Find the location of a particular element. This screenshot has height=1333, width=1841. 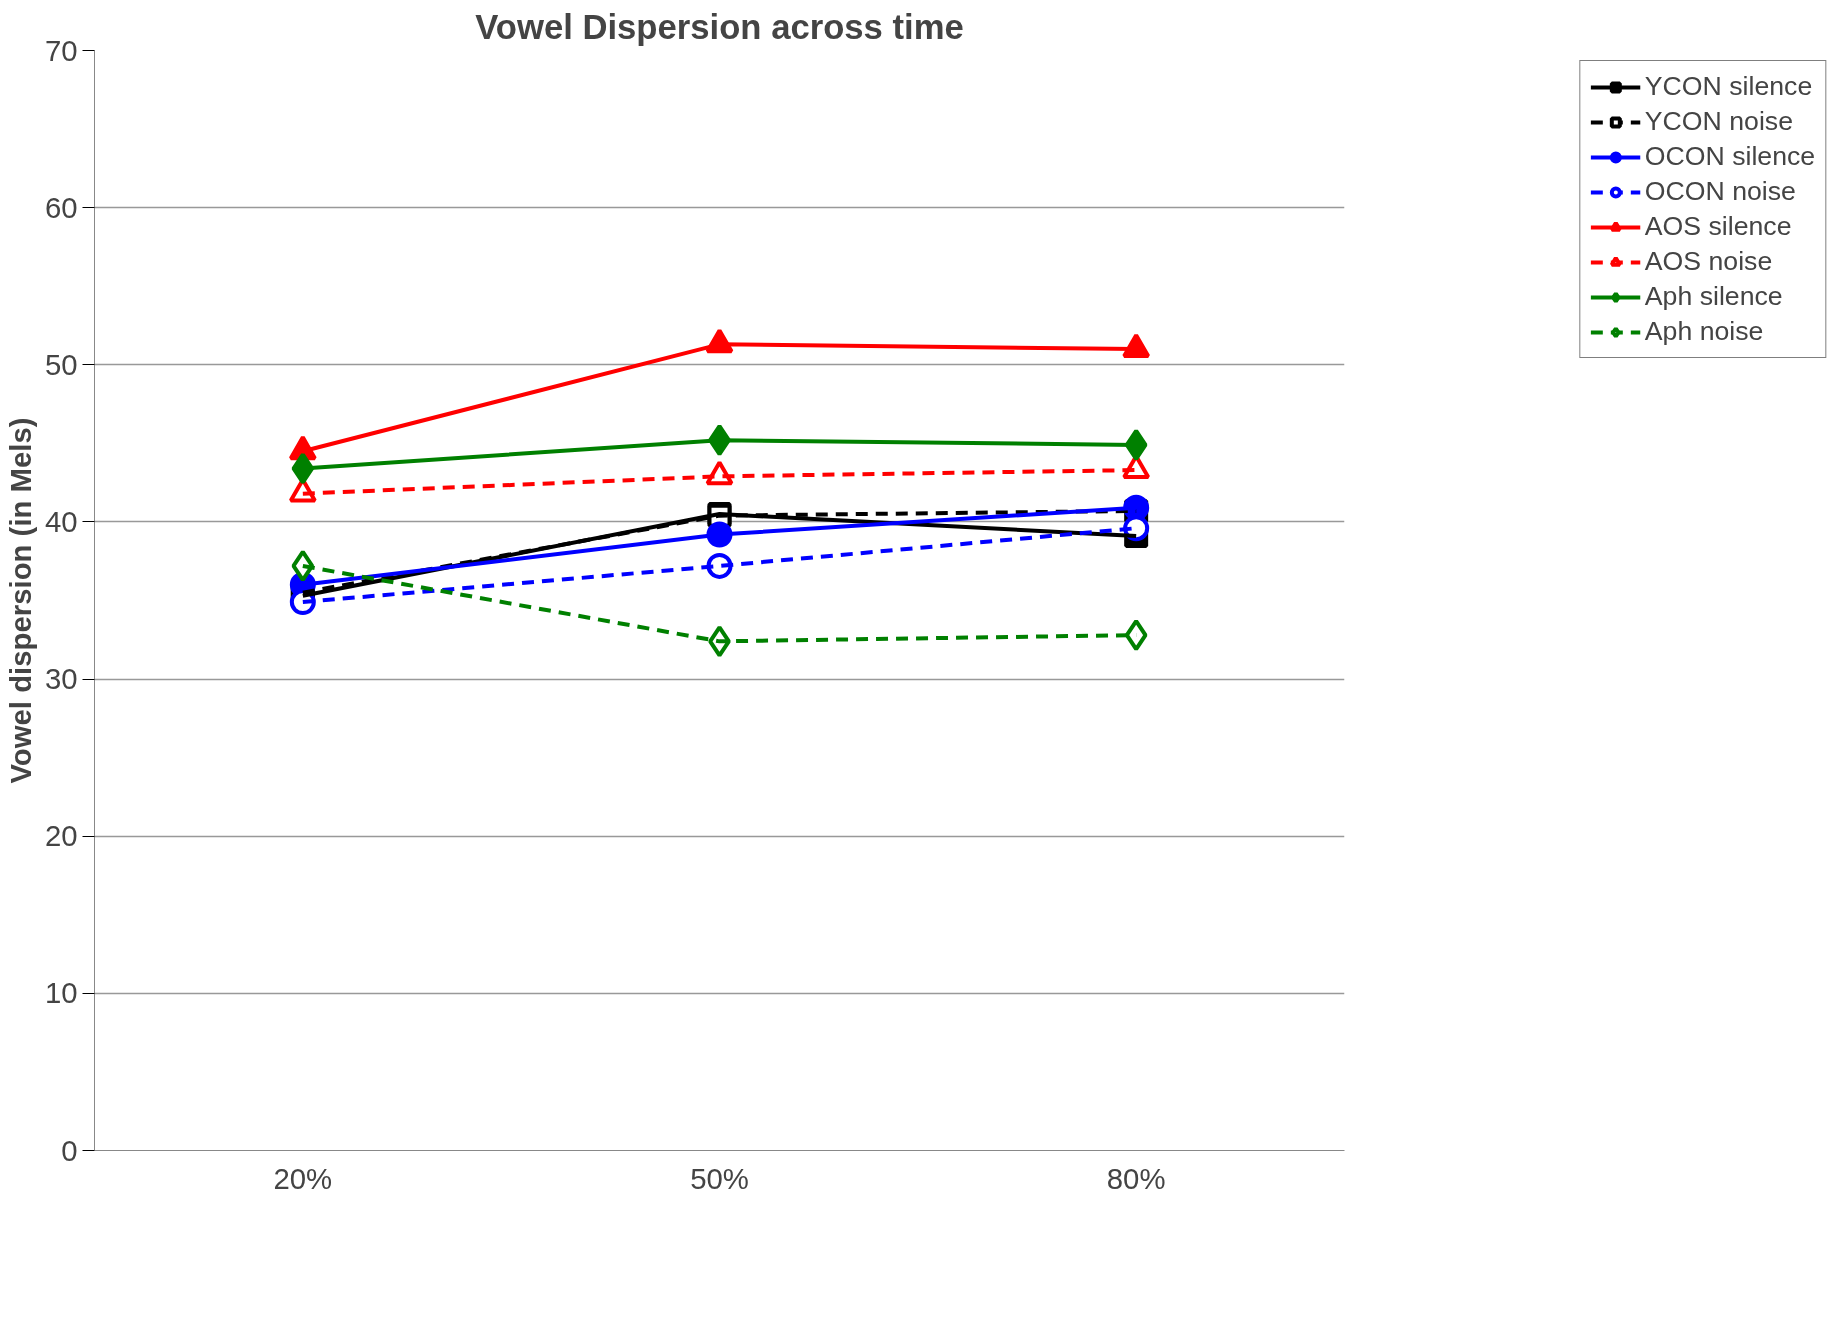

legend-label: AOS silence is located at coordinates (1718, 226).